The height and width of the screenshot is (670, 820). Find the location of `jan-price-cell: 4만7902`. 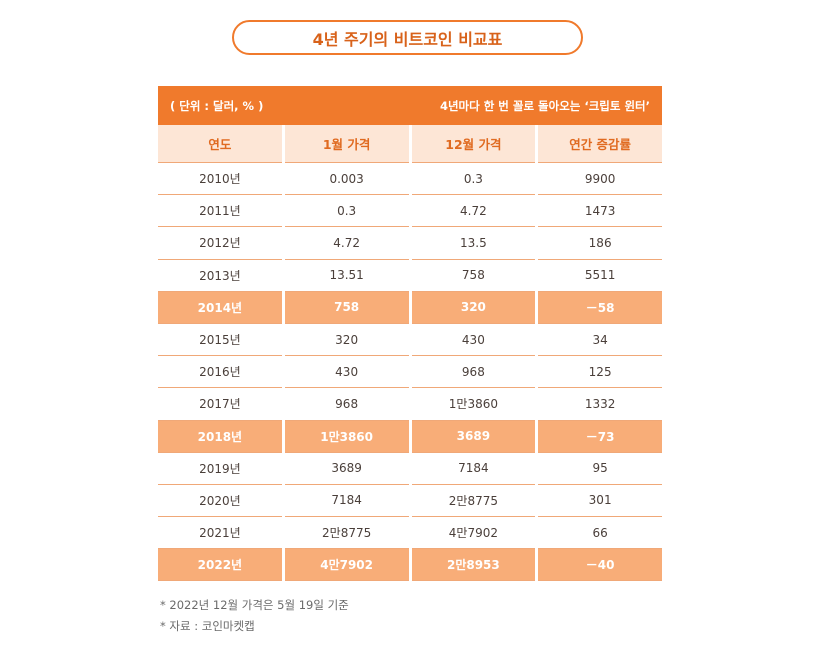

jan-price-cell: 4만7902 is located at coordinates (346, 565).